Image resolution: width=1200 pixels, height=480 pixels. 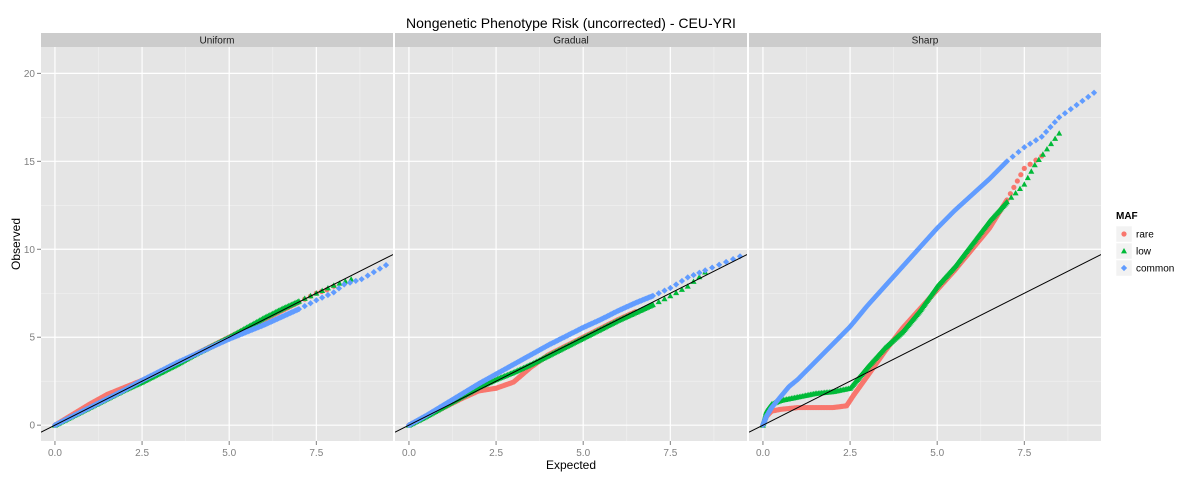 I want to click on legend-title: MAF, so click(x=1127, y=216).